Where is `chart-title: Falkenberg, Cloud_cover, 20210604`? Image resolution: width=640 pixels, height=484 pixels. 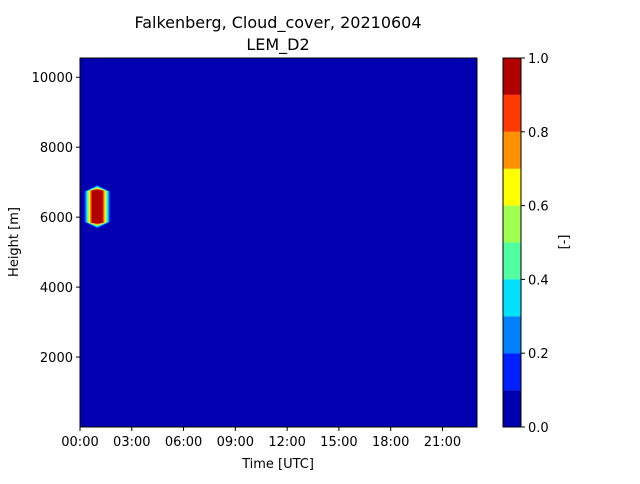
chart-title: Falkenberg, Cloud_cover, 20210604 is located at coordinates (277, 23).